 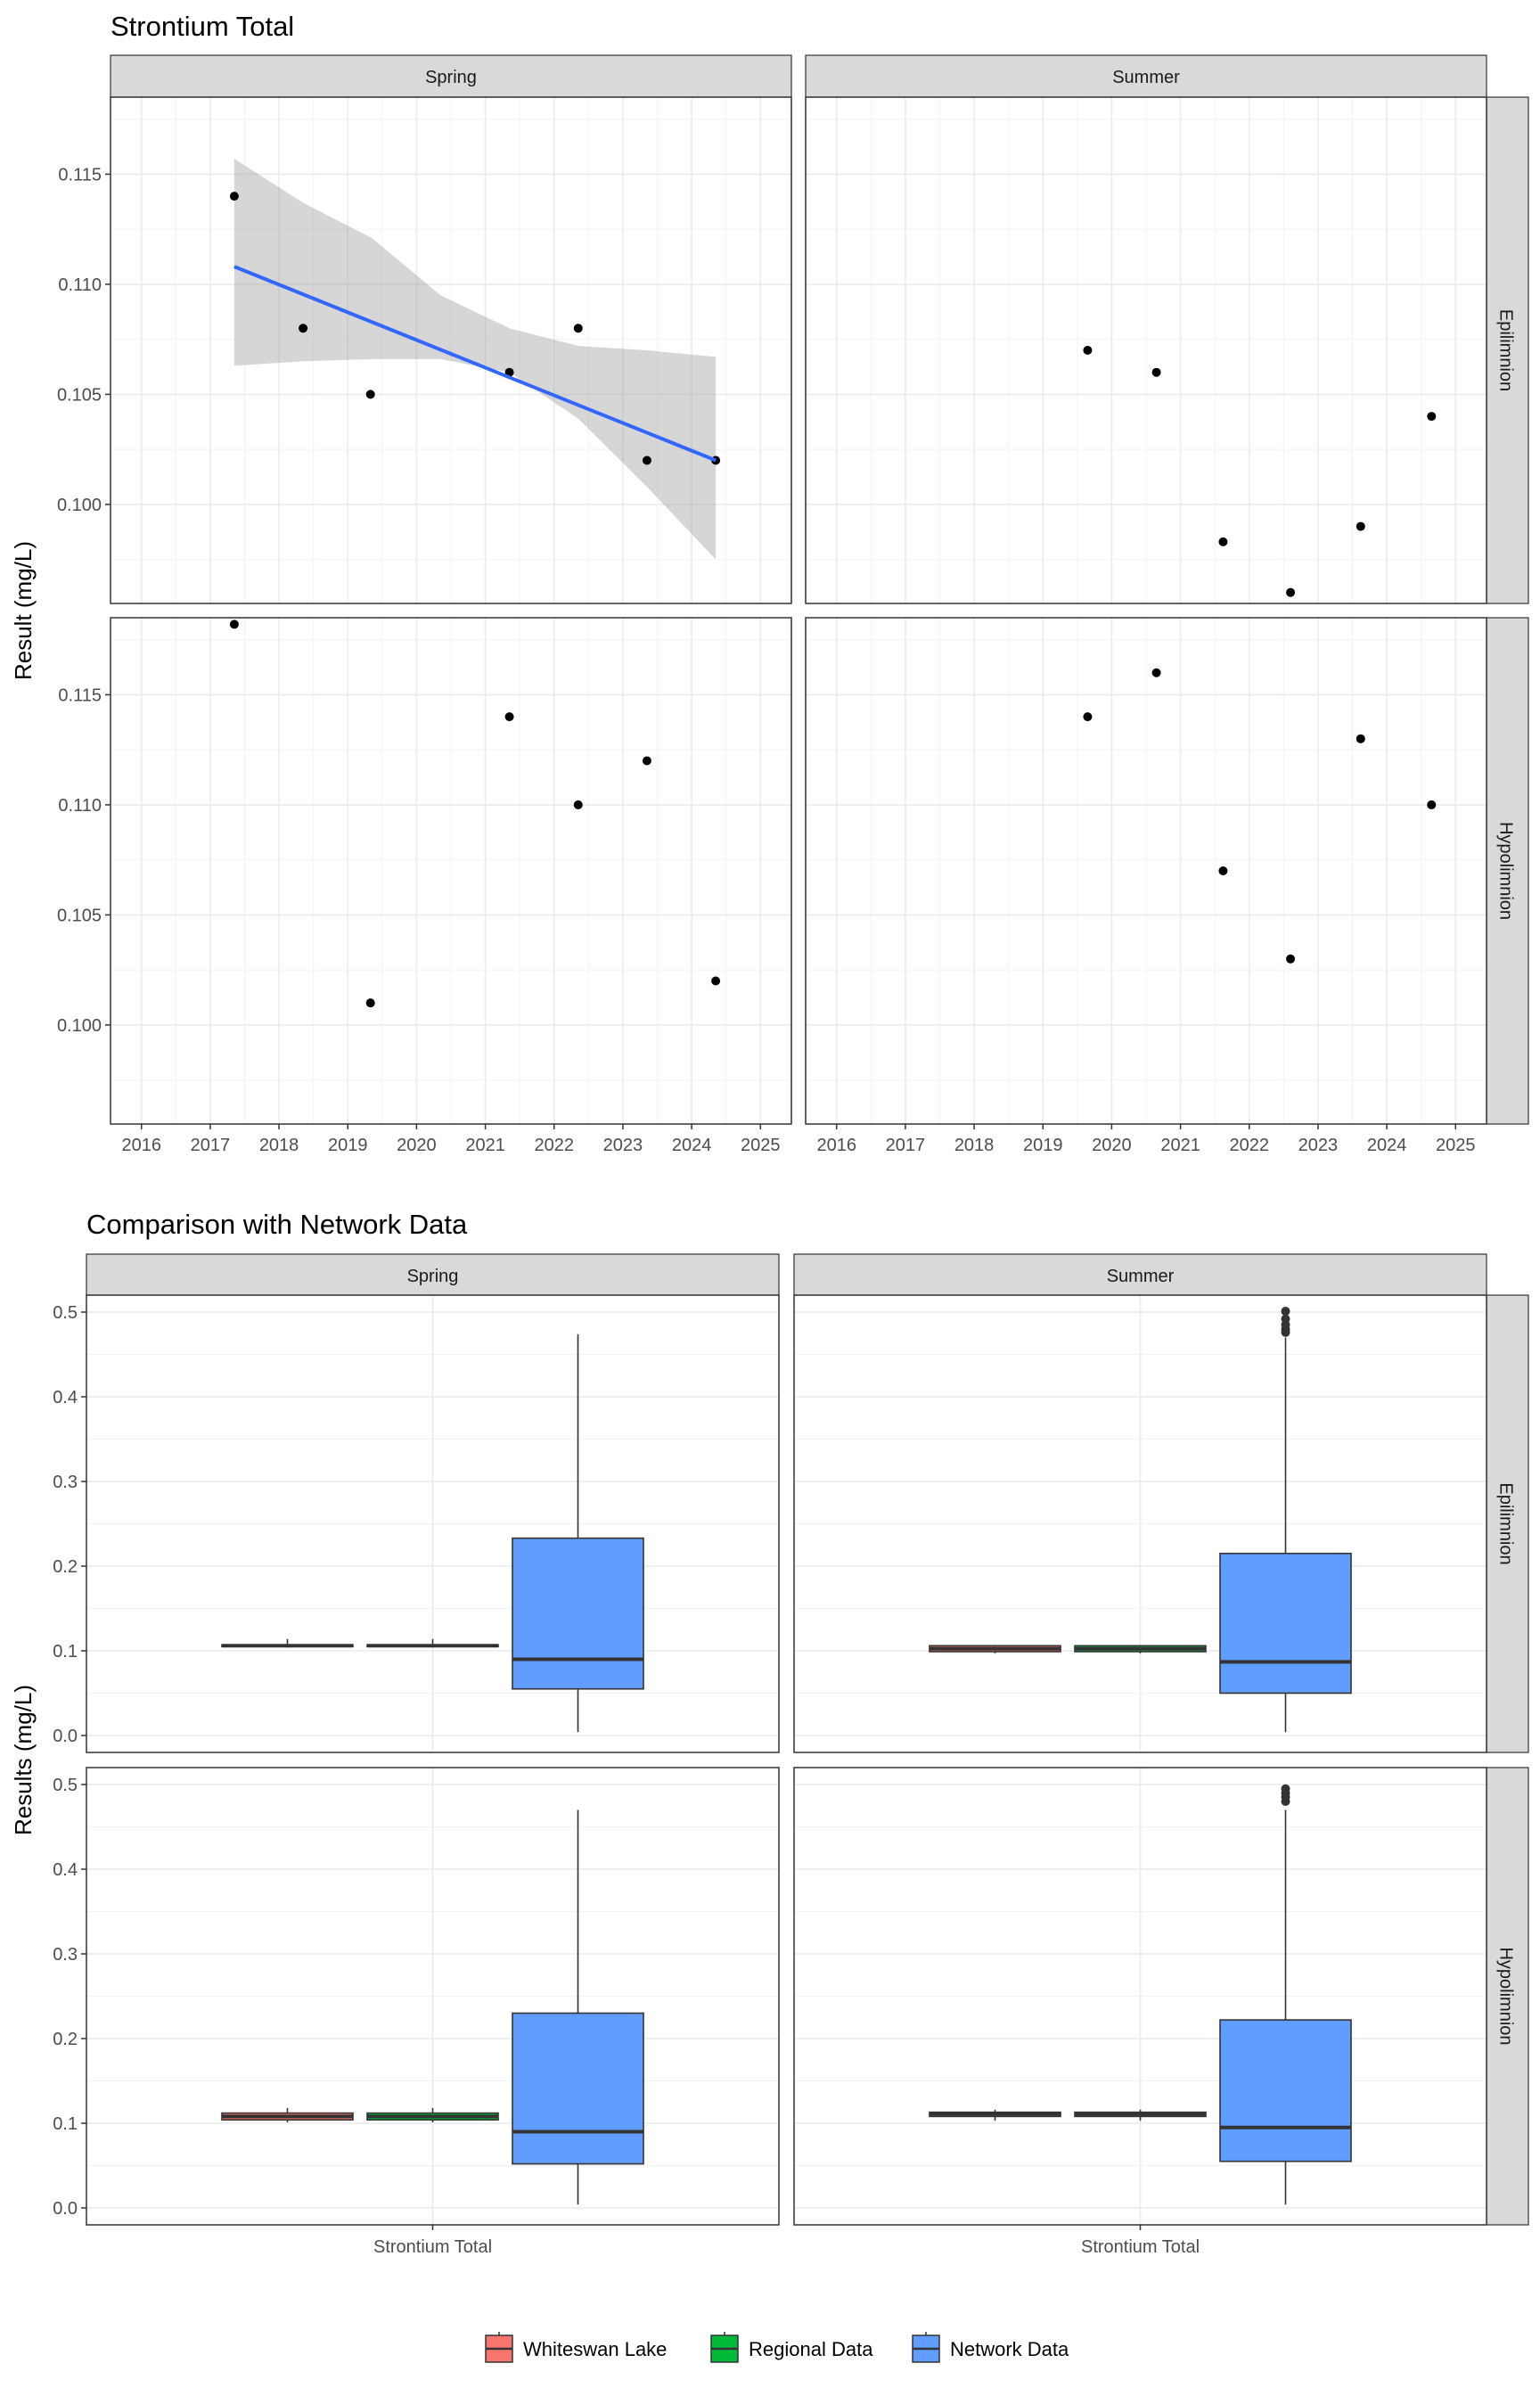 I want to click on facet-strip-summer, so click(x=1146, y=76).